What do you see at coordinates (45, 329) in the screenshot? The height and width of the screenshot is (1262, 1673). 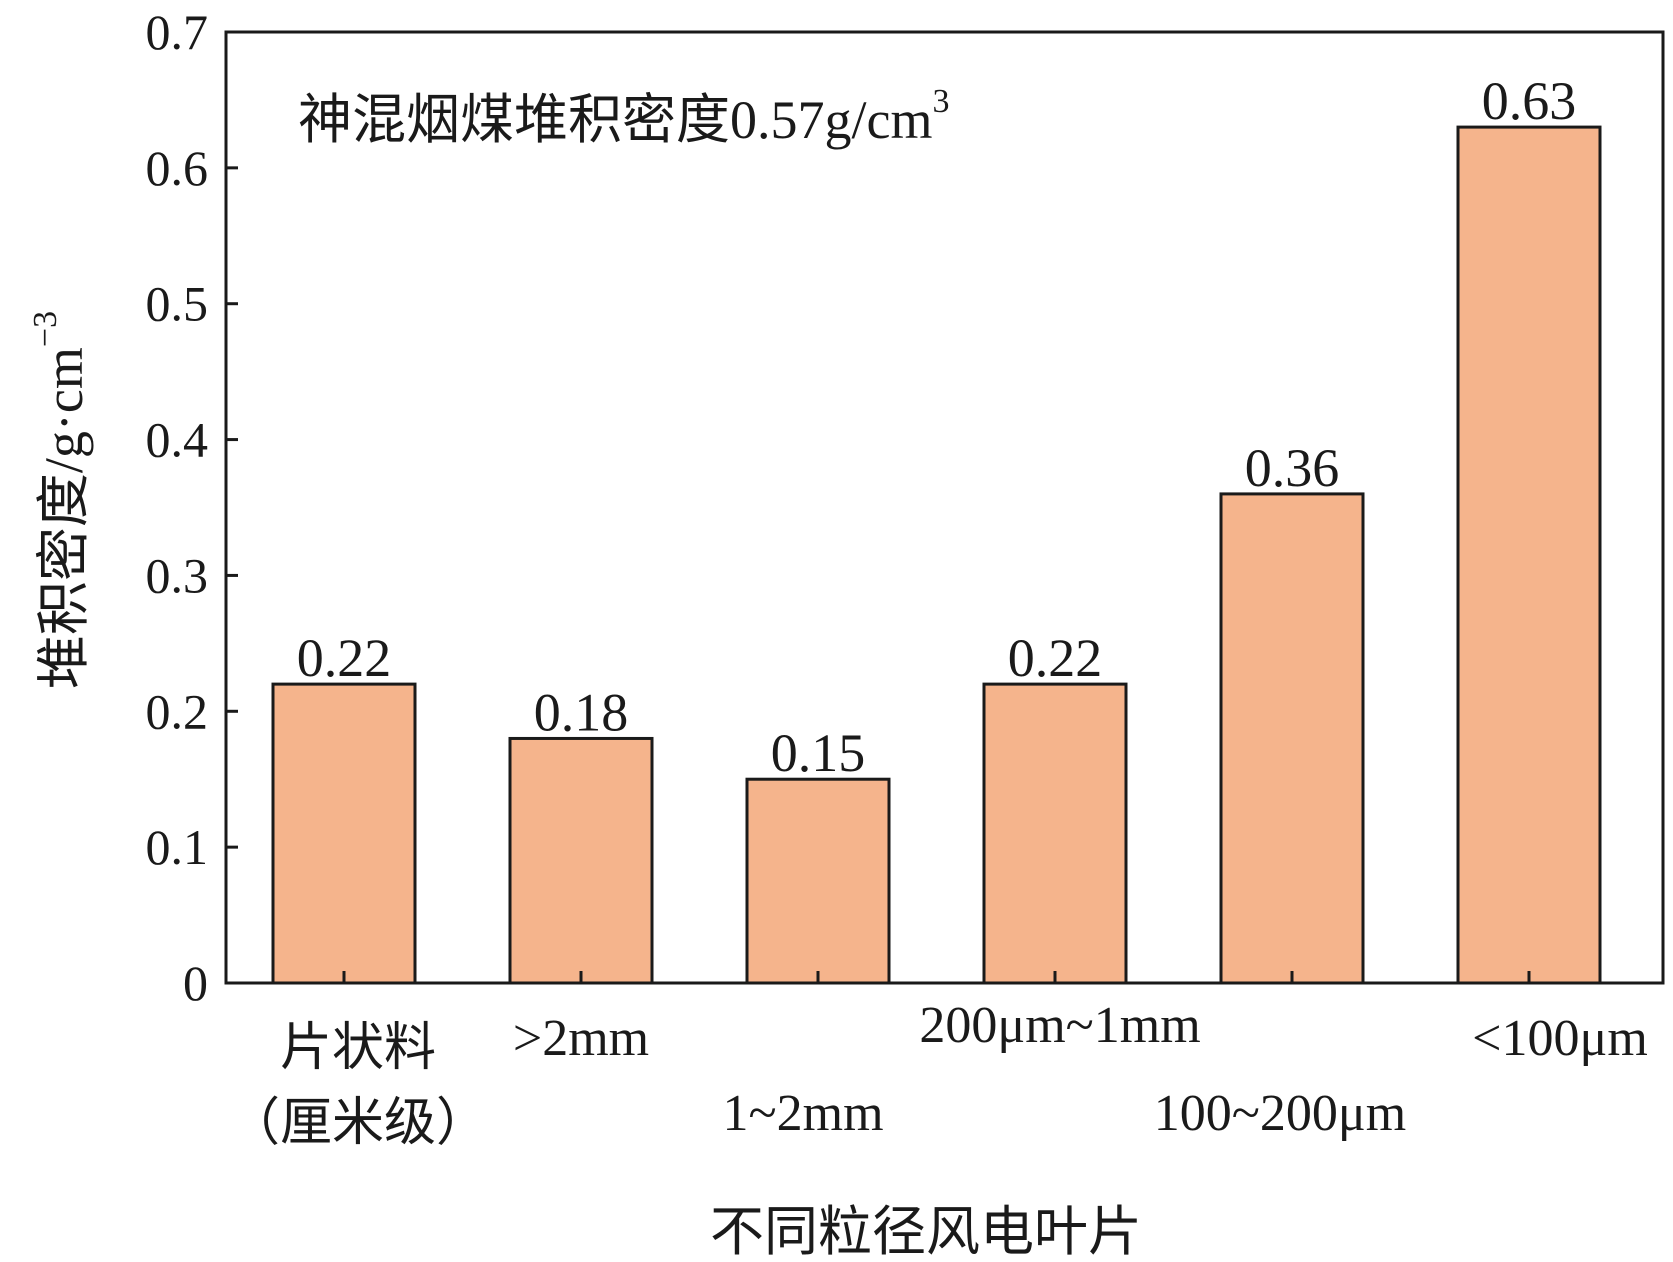 I see `y-axis-title-superscript: −3` at bounding box center [45, 329].